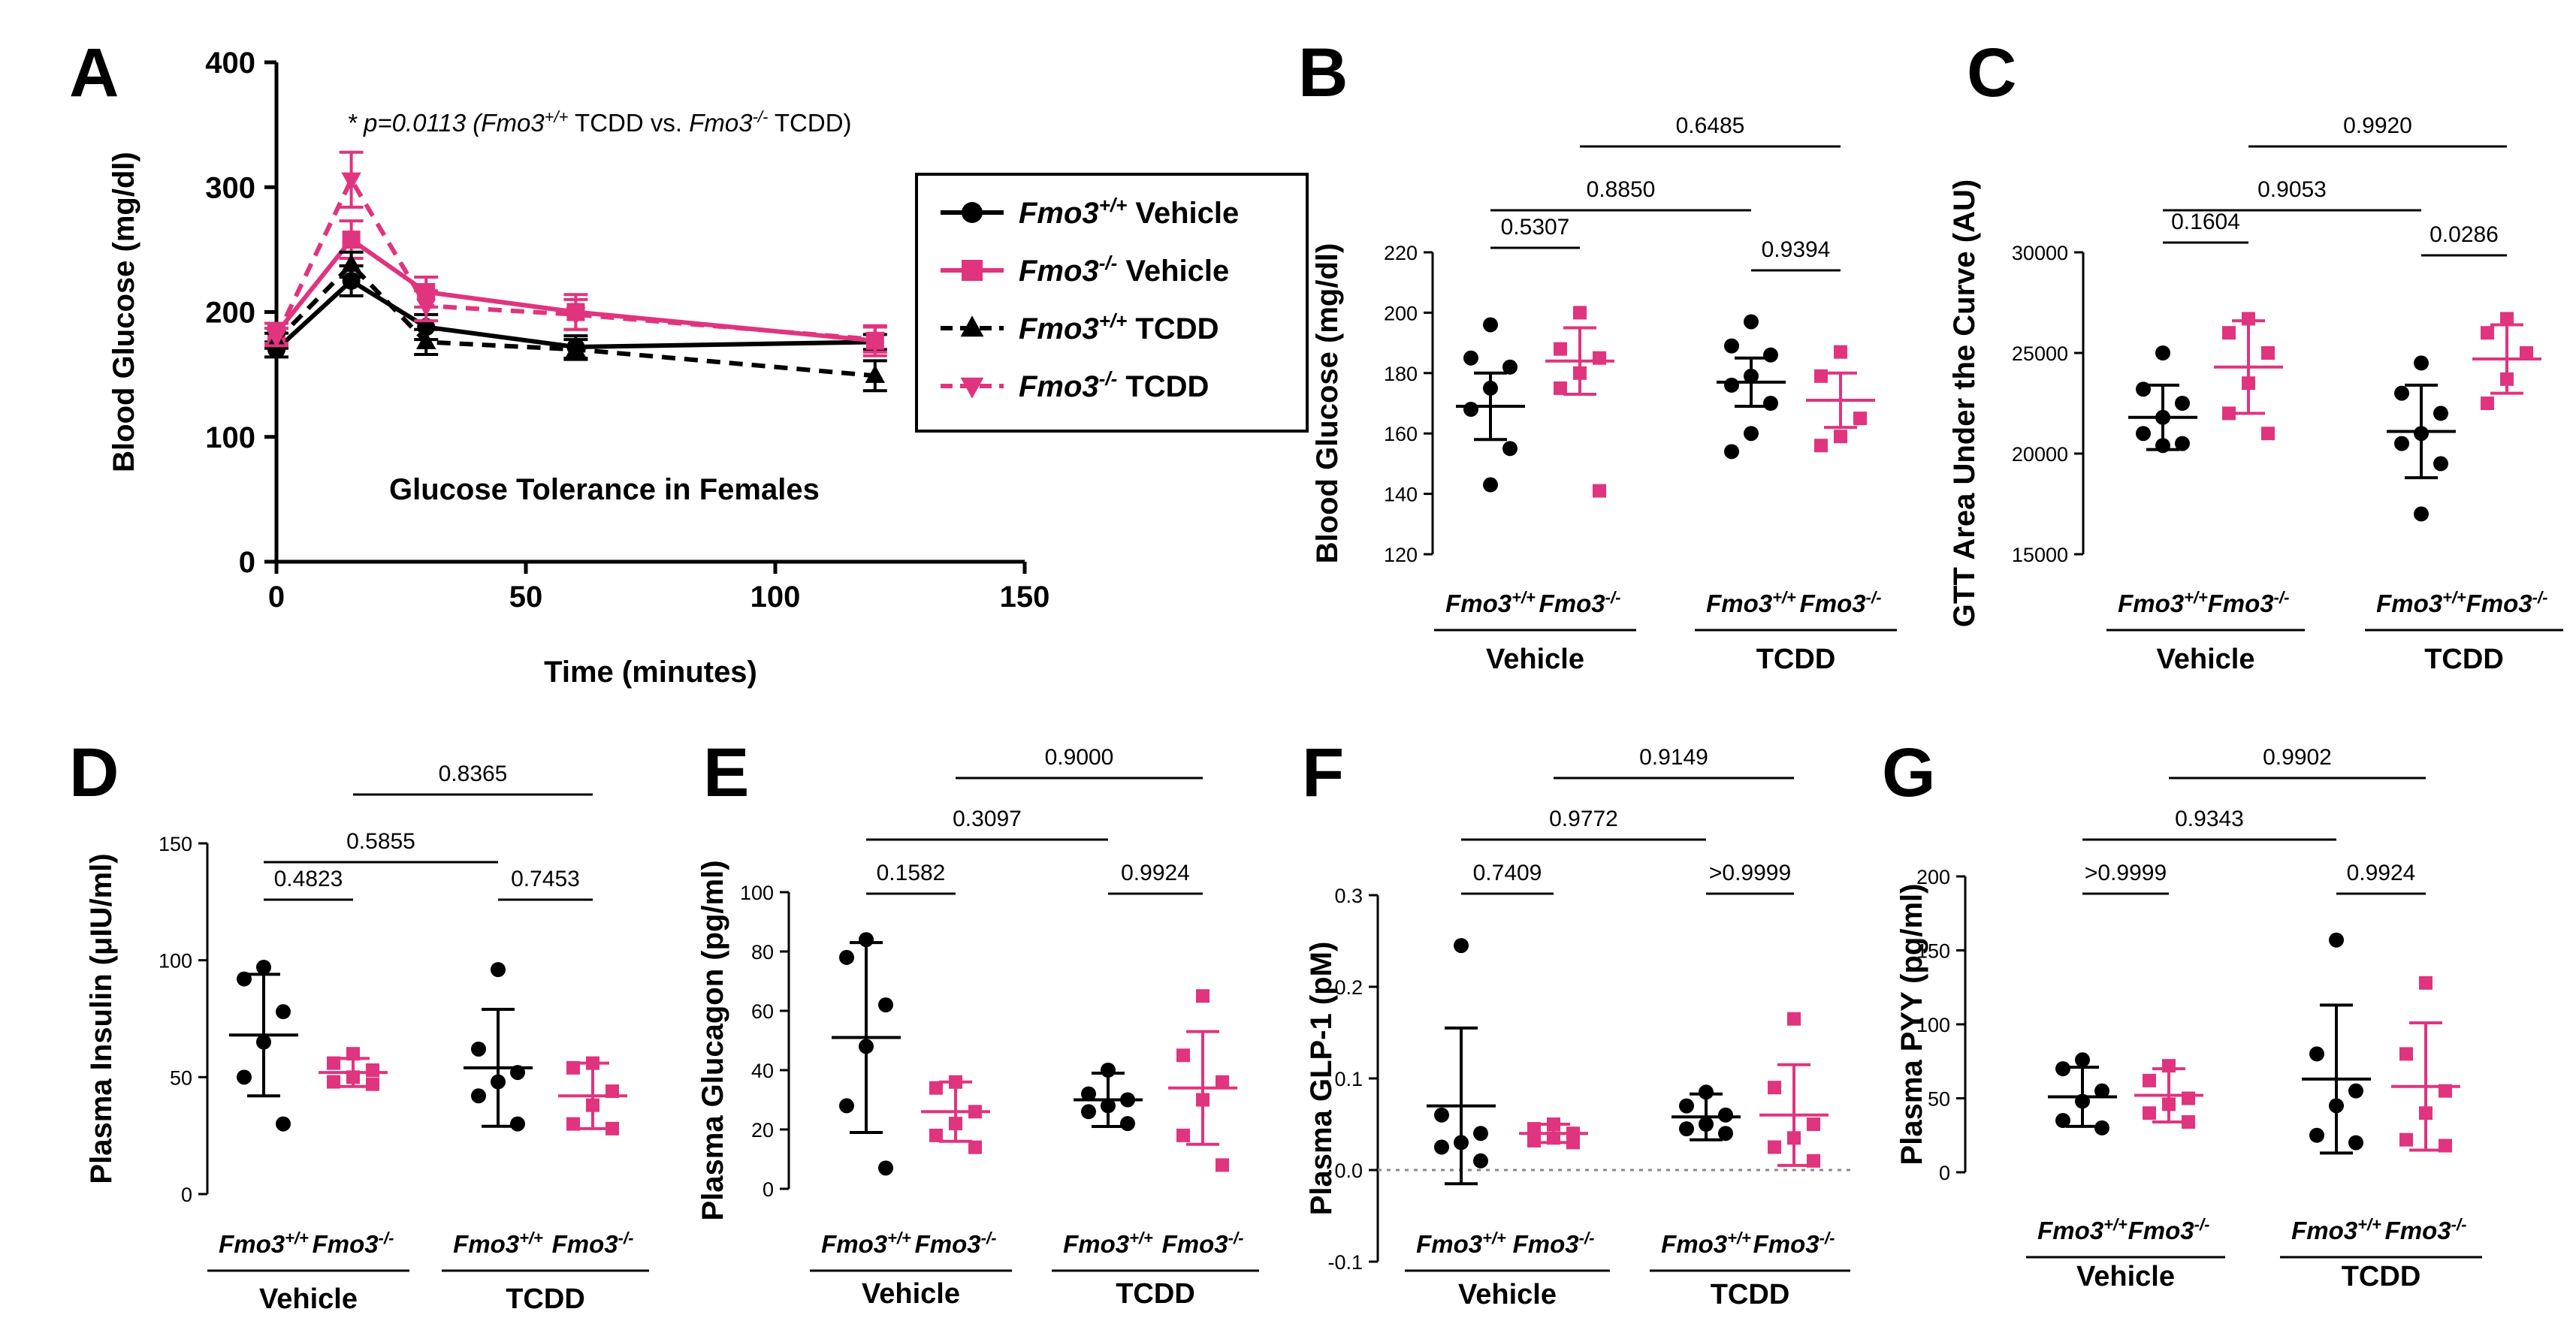 This screenshot has width=2576, height=1336. I want to click on chart-subtitle: Glucose Tolerance in Females, so click(604, 489).